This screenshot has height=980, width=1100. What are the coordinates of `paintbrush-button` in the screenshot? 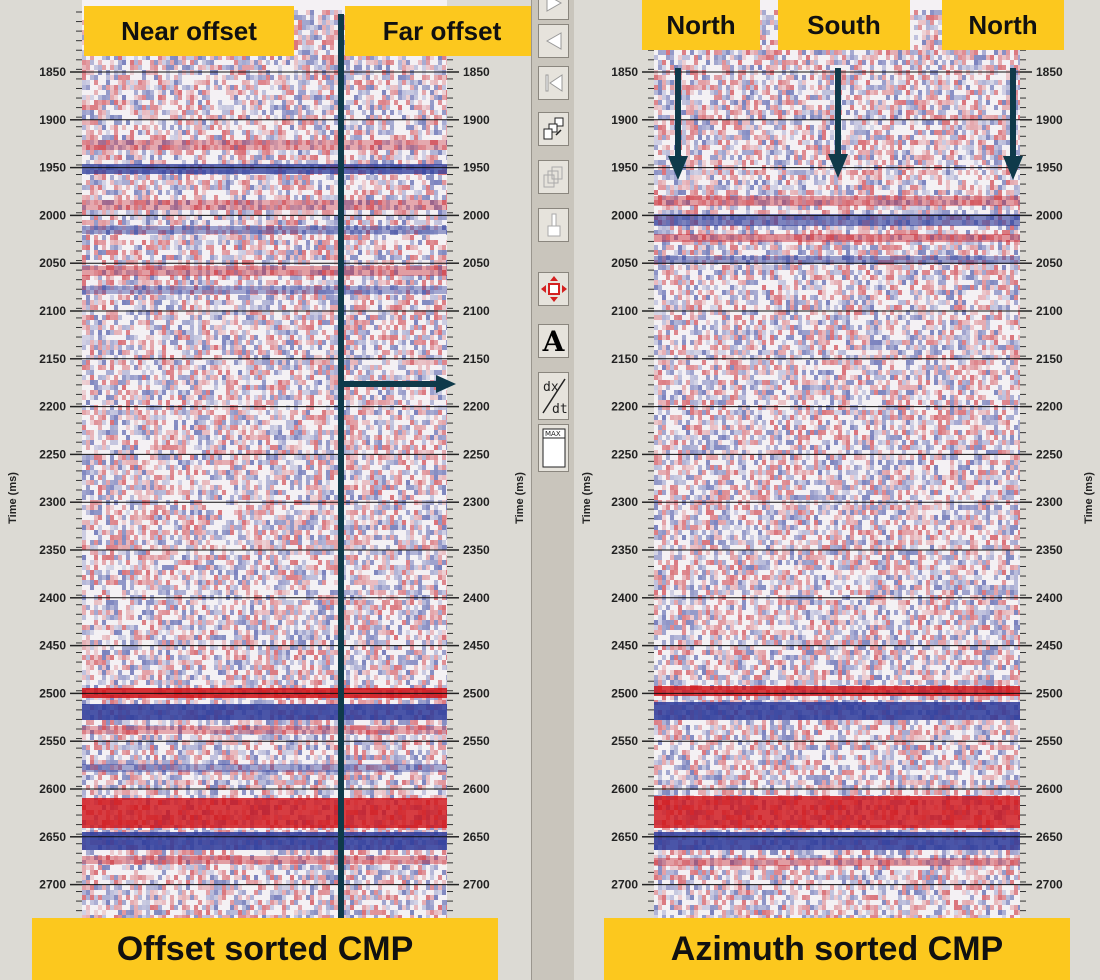 It's located at (553, 225).